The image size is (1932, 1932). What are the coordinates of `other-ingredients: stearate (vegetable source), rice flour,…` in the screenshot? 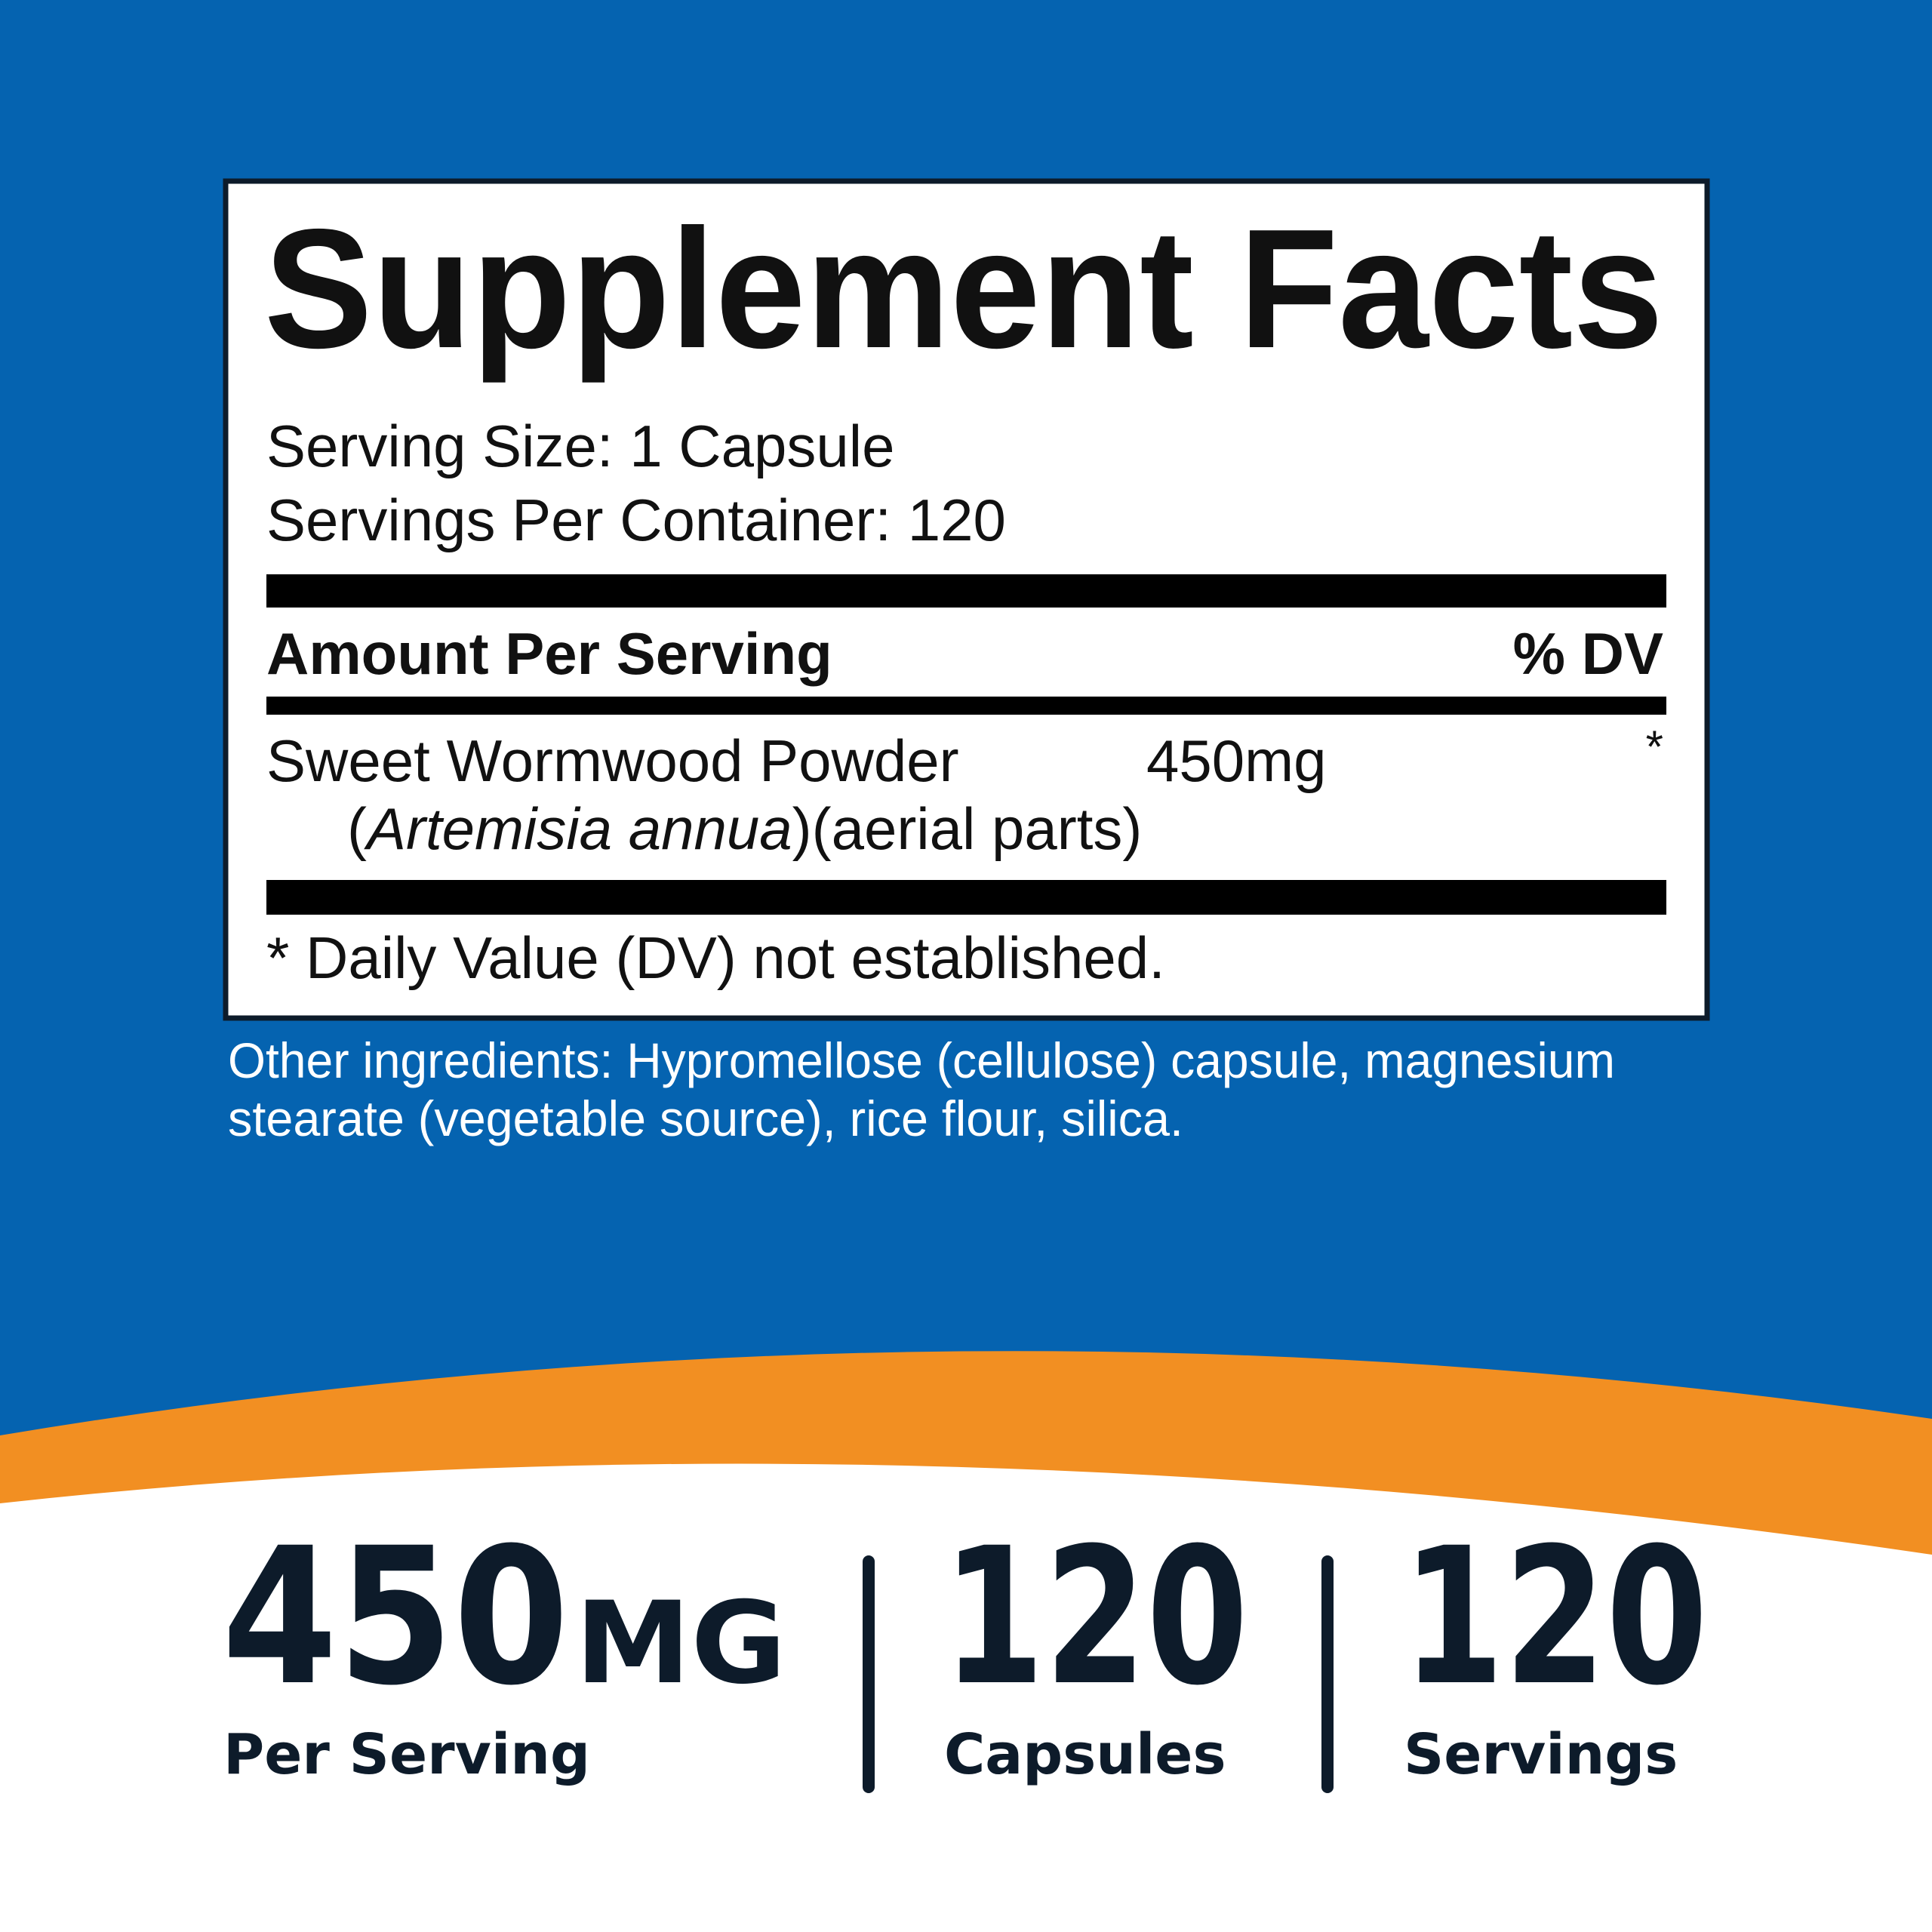 It's located at (705, 1118).